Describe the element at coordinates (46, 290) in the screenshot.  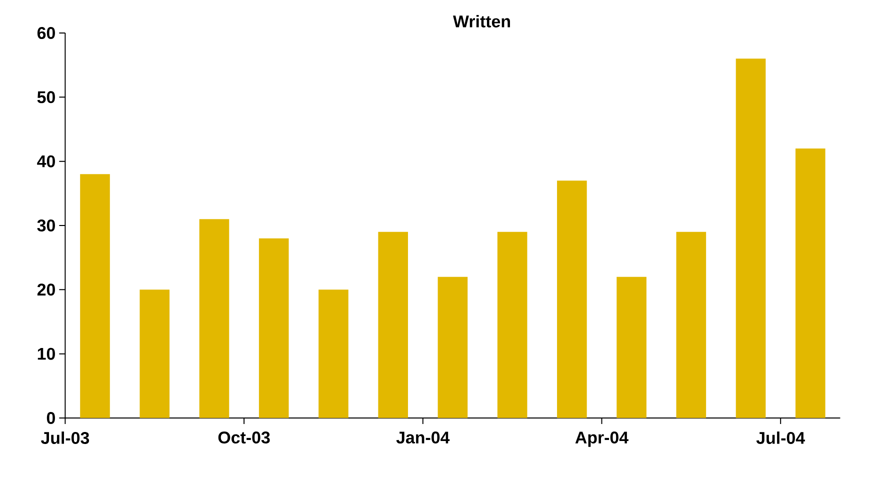
I see `y-tick-label: 20` at that location.